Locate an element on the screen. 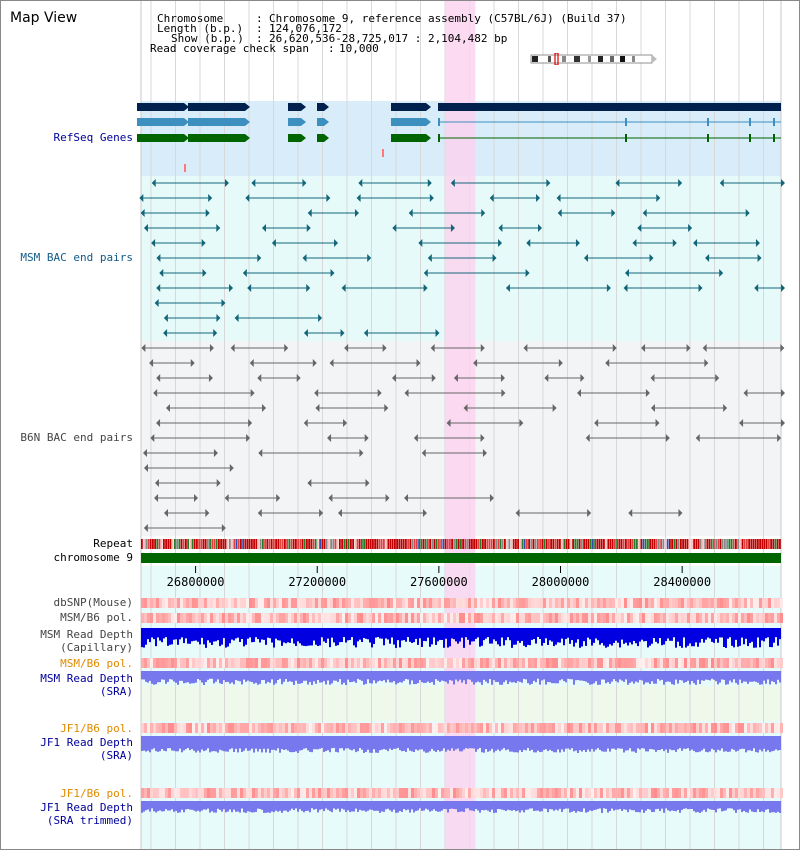  track-label-msm-pol-sra: MSM/B6 pol. is located at coordinates (96, 663).